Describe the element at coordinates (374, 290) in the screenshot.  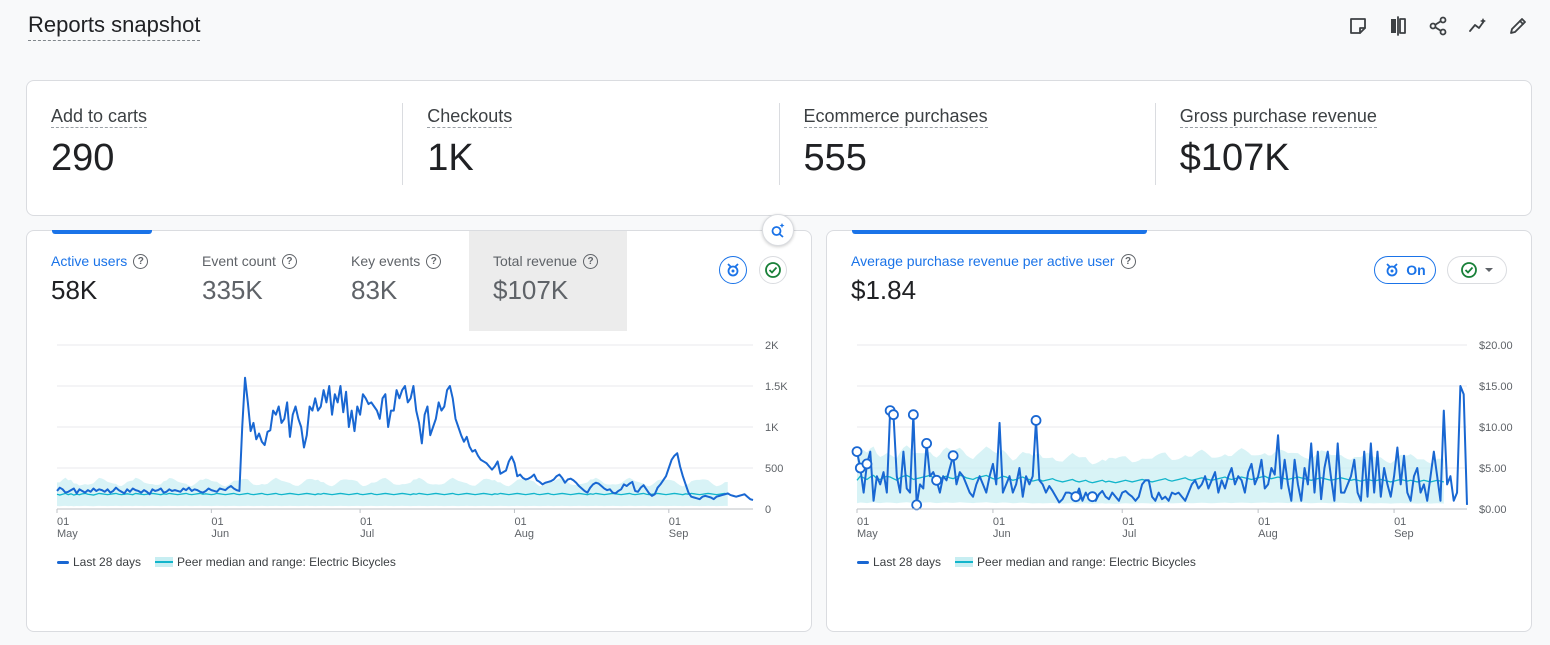
I see `tab-value: 83K` at that location.